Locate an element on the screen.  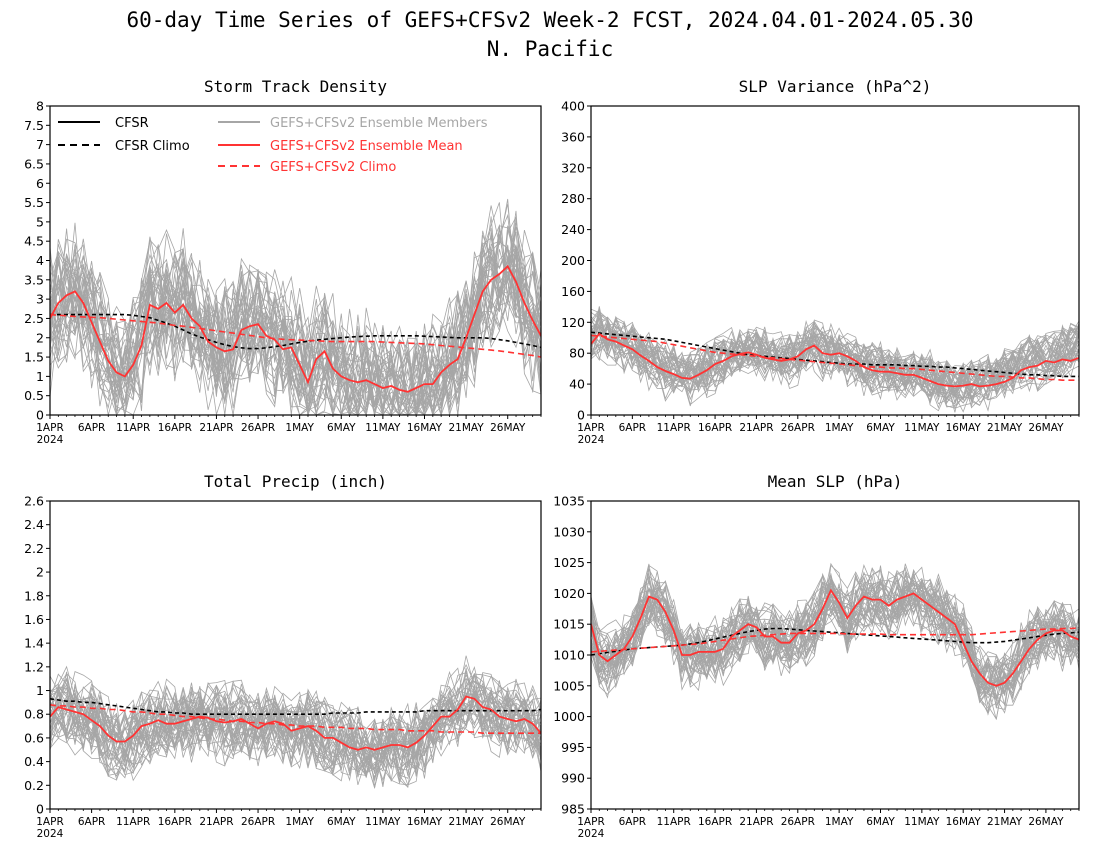
y-tick-label: 1.4 is located at coordinates (34, 643).